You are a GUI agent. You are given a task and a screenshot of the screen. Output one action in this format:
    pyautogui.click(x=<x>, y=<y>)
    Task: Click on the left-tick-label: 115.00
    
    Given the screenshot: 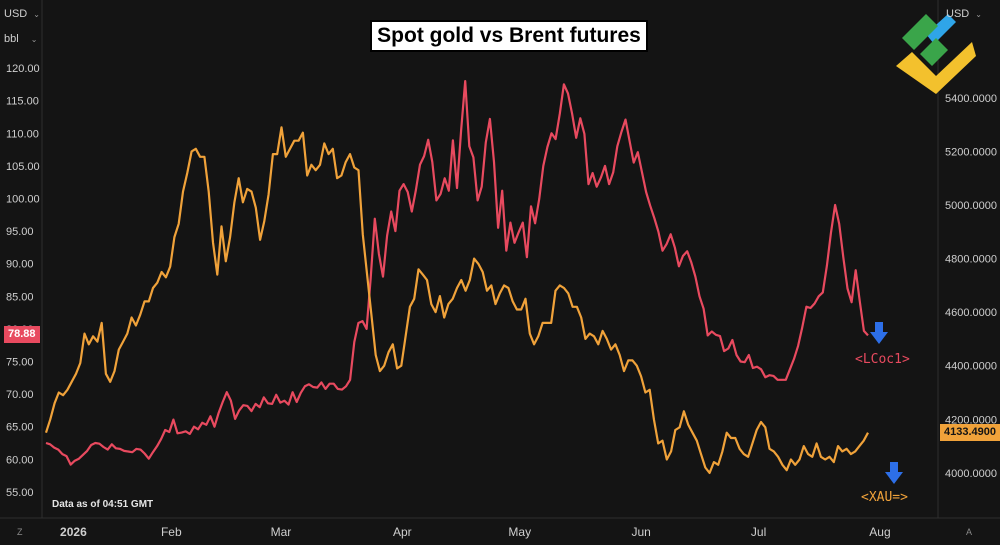 What is the action you would take?
    pyautogui.click(x=22, y=102)
    